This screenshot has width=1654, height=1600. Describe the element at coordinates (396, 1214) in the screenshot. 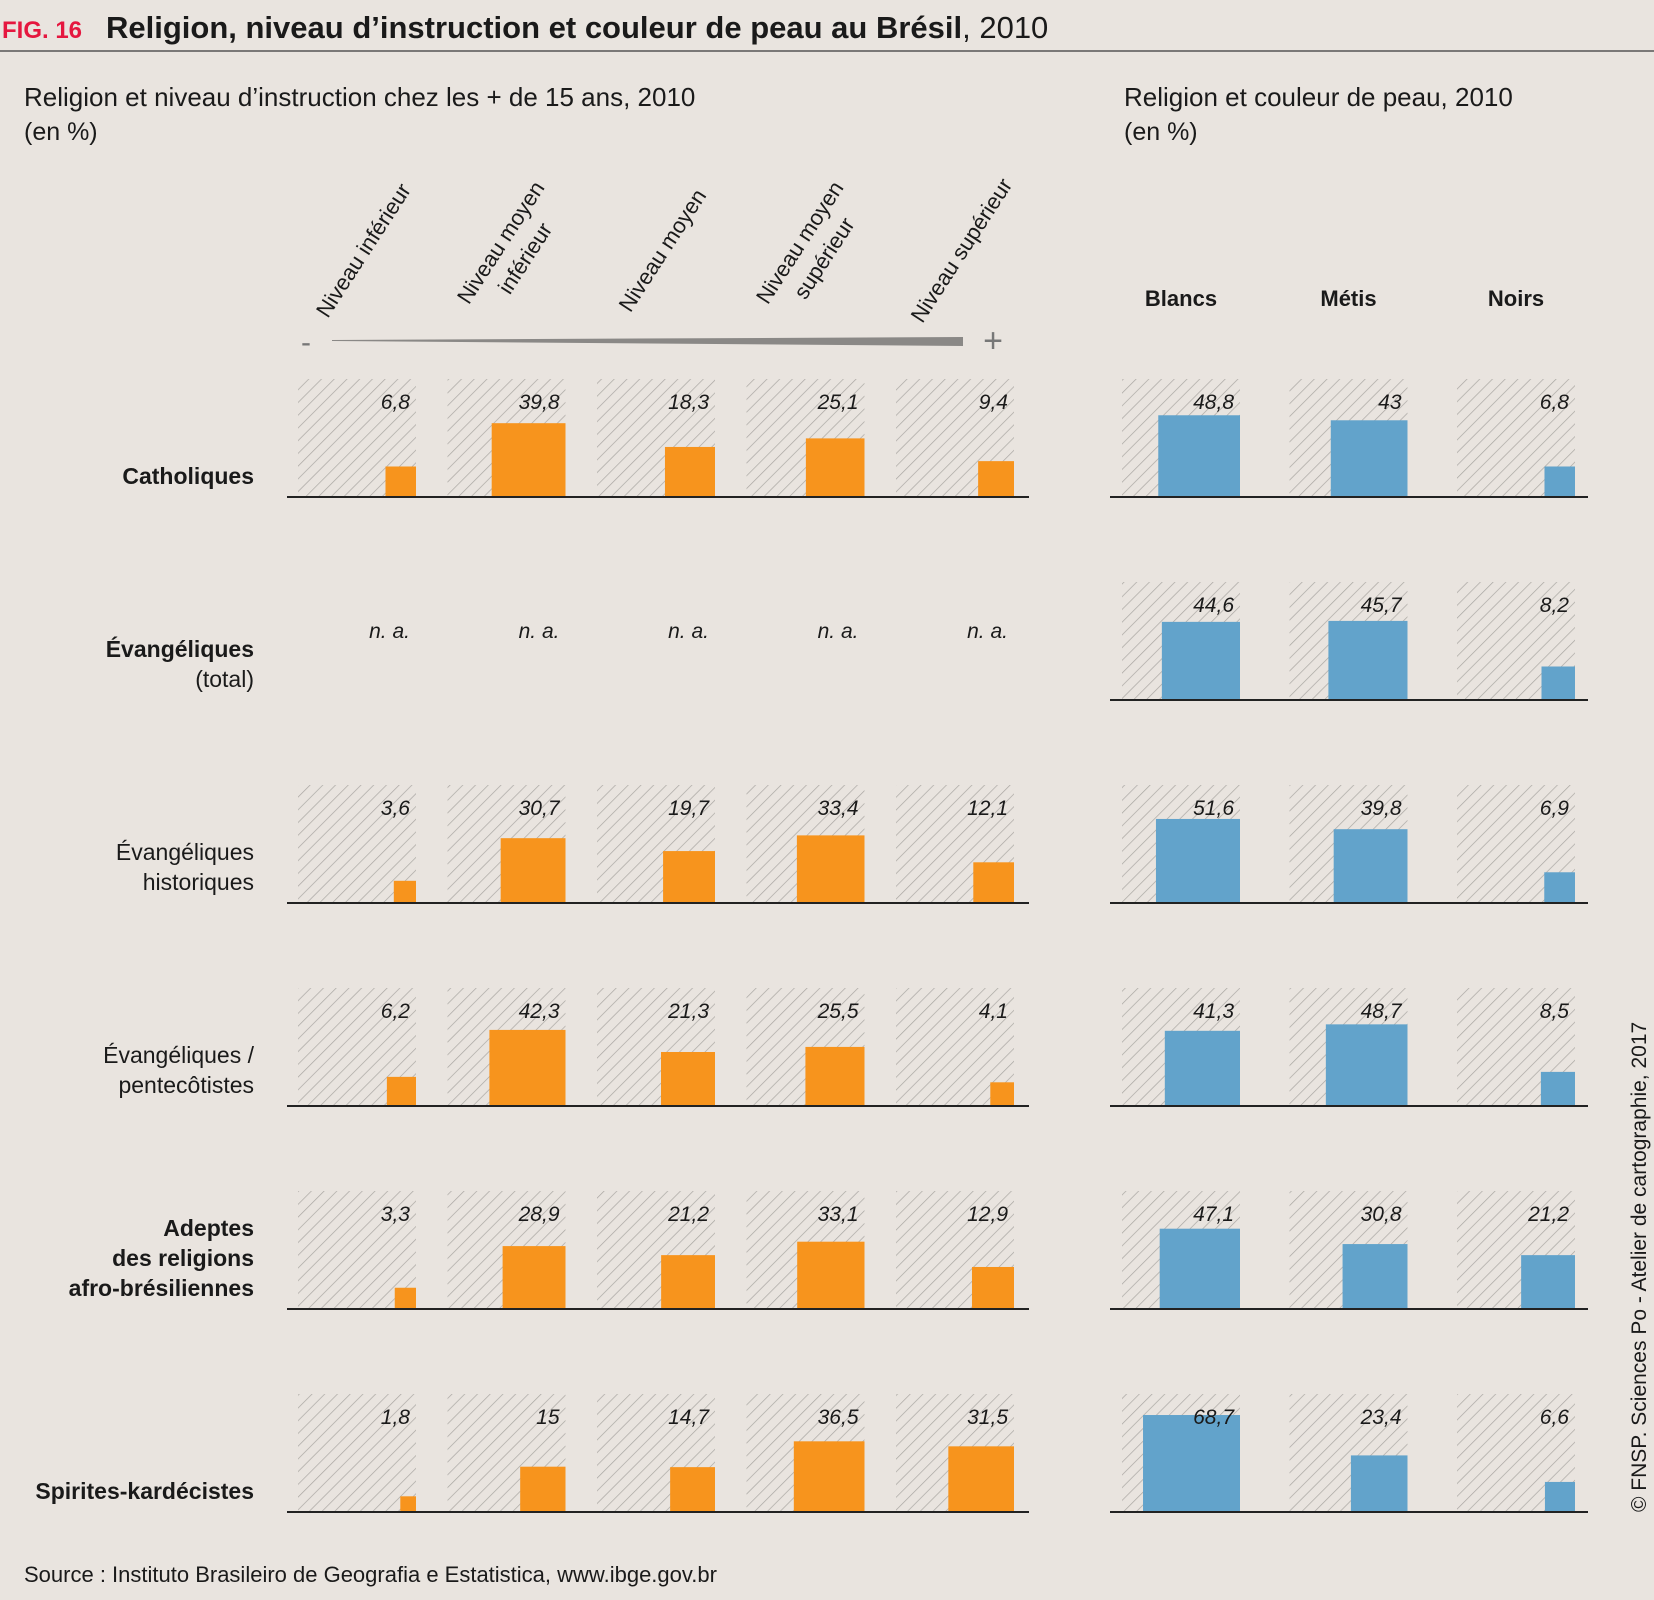

I see `value-label: 3,3` at that location.